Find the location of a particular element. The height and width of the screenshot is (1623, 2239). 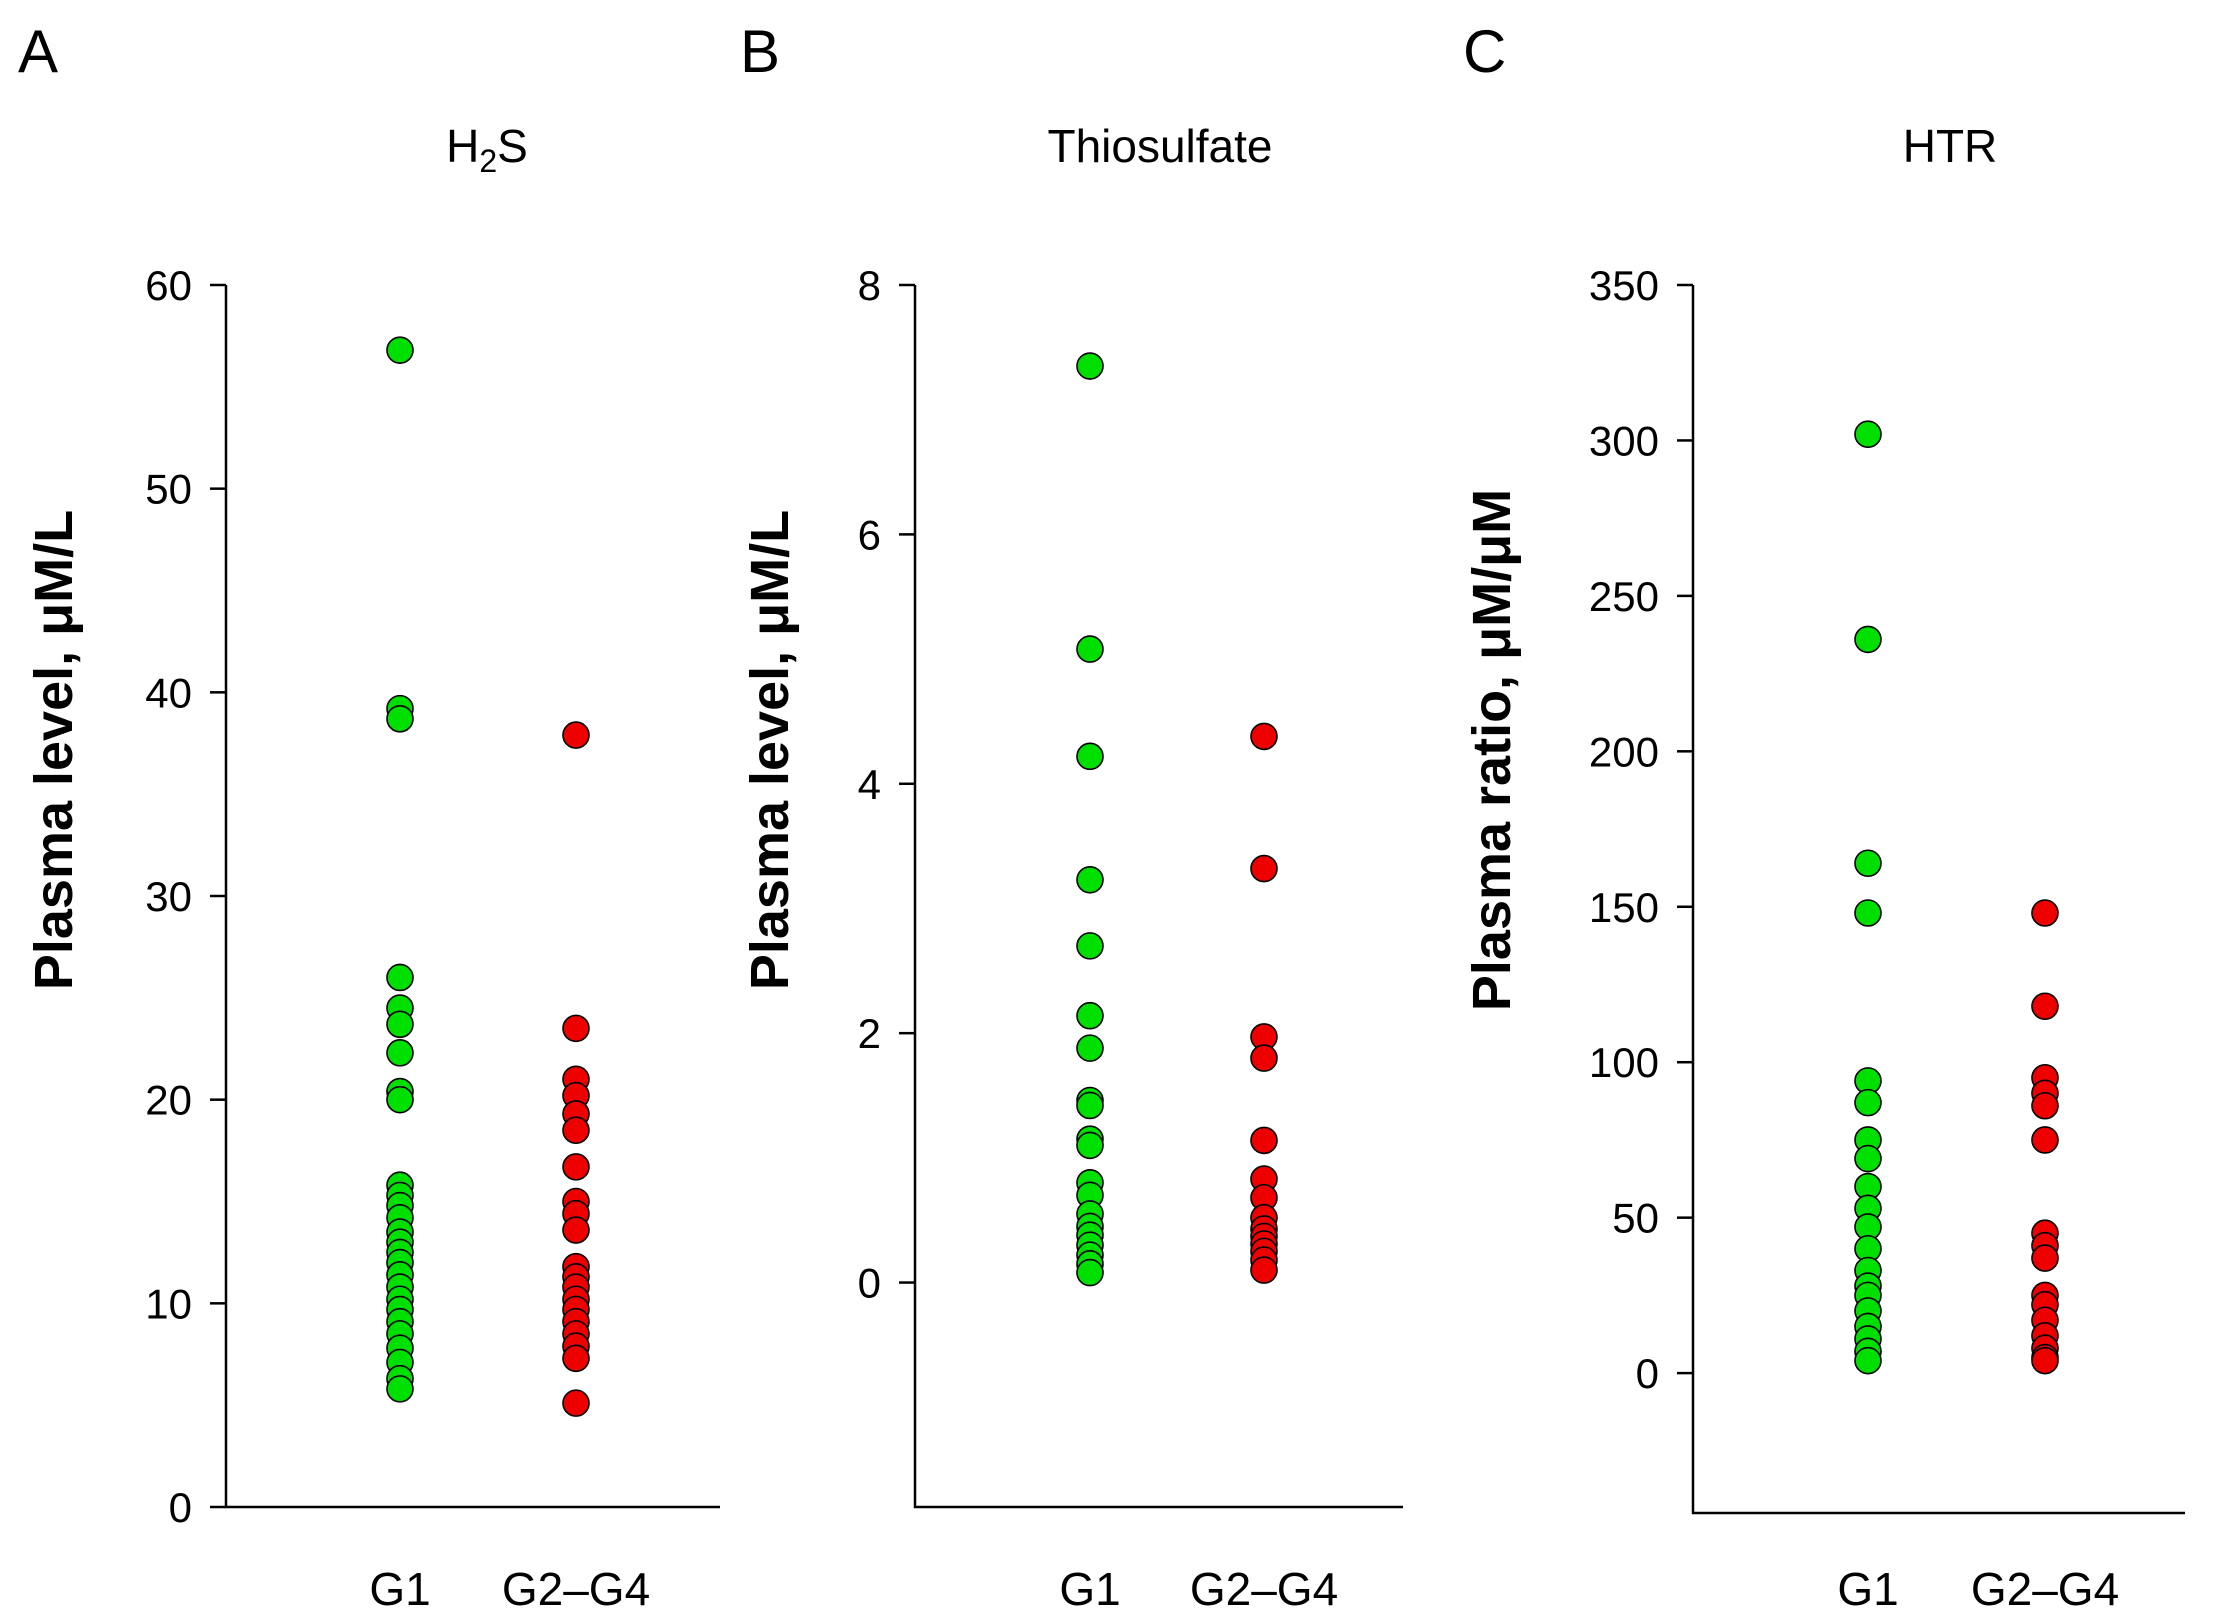

y-ticks: 0 2 4 6 8 is located at coordinates (886, 784).